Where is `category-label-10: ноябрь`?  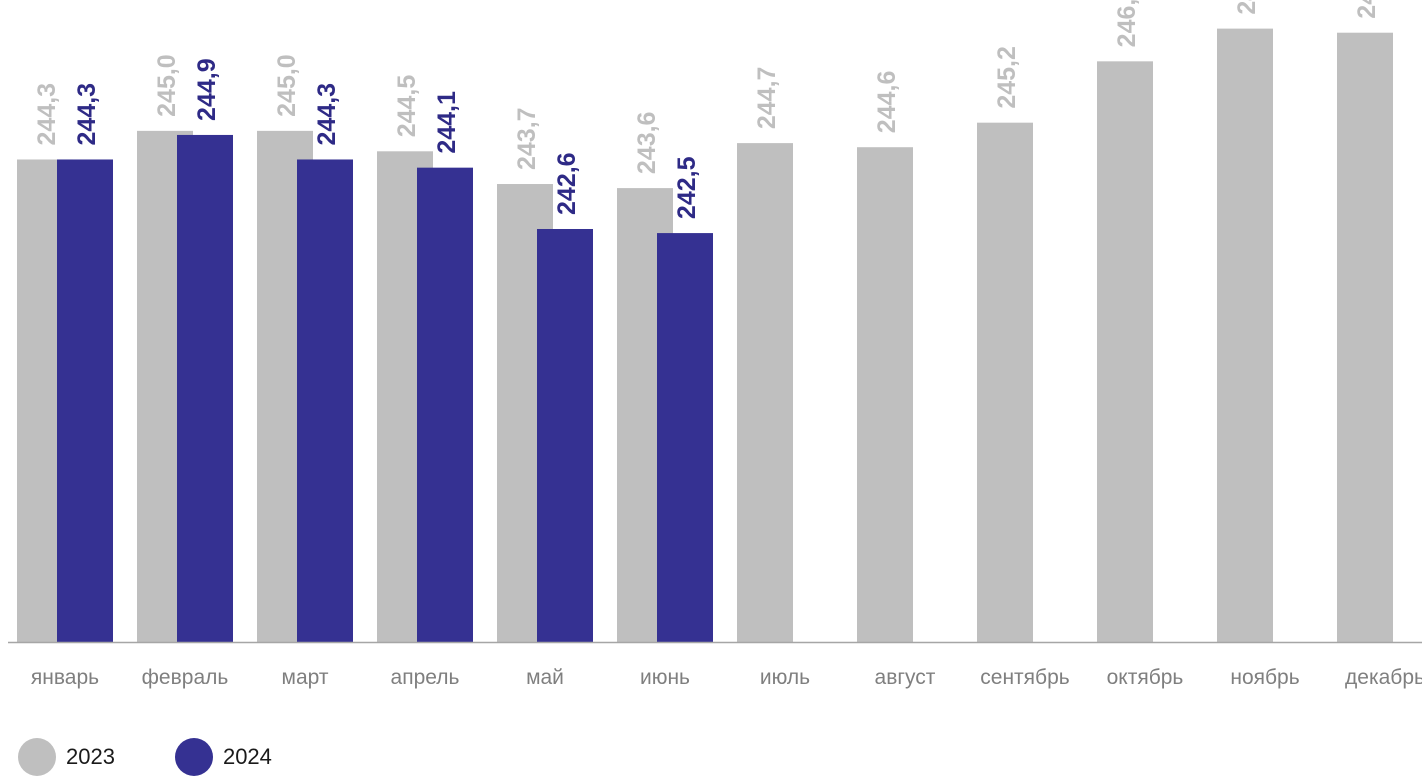 category-label-10: ноябрь is located at coordinates (1264, 677).